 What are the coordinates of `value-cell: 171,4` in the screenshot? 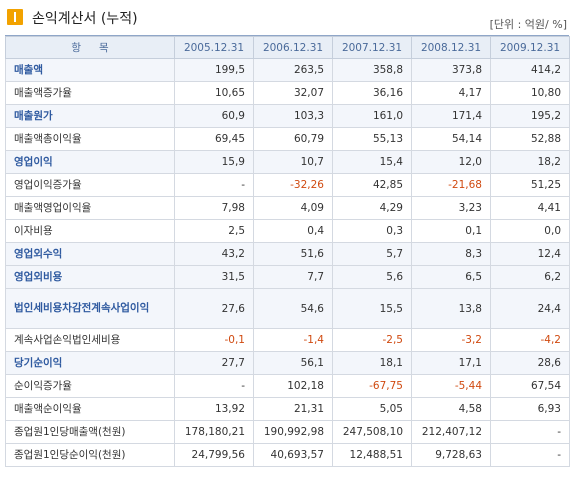 It's located at (451, 116).